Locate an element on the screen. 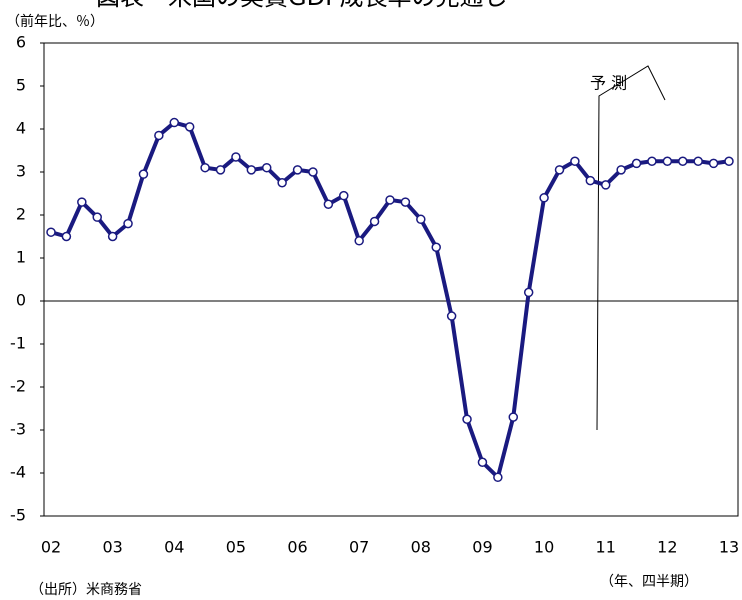 This screenshot has height=600, width=742. y-tick-label: 3 is located at coordinates (21, 171).